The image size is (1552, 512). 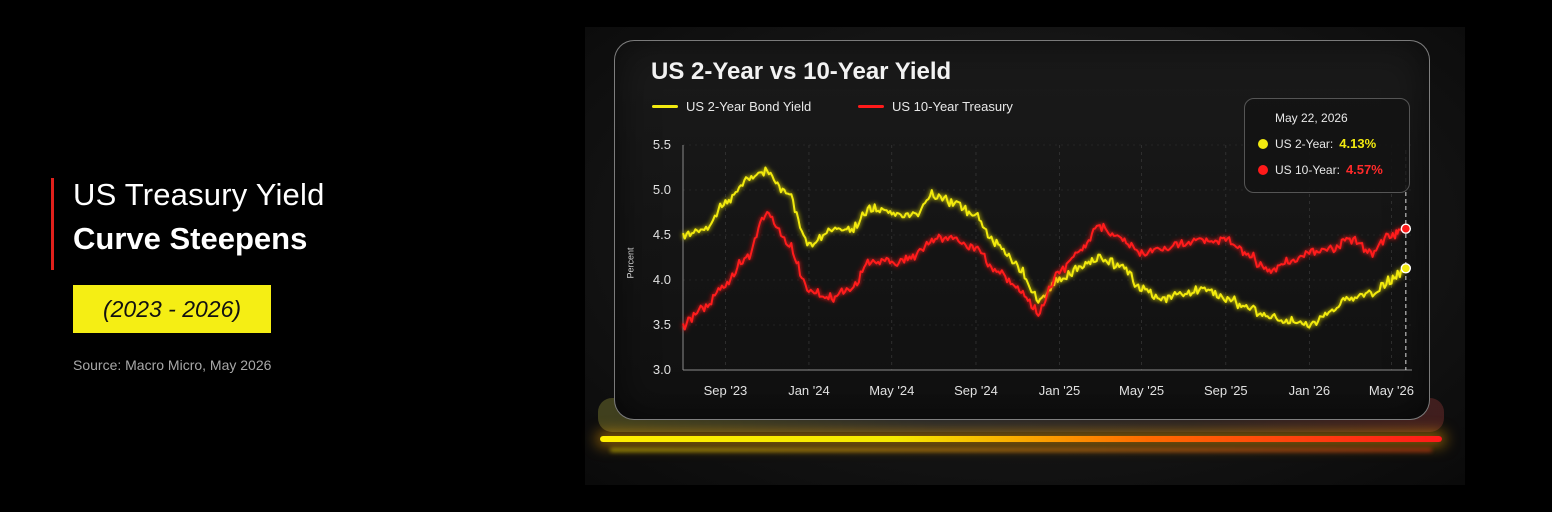 What do you see at coordinates (809, 390) in the screenshot?
I see `x-tick-label: Jan '24` at bounding box center [809, 390].